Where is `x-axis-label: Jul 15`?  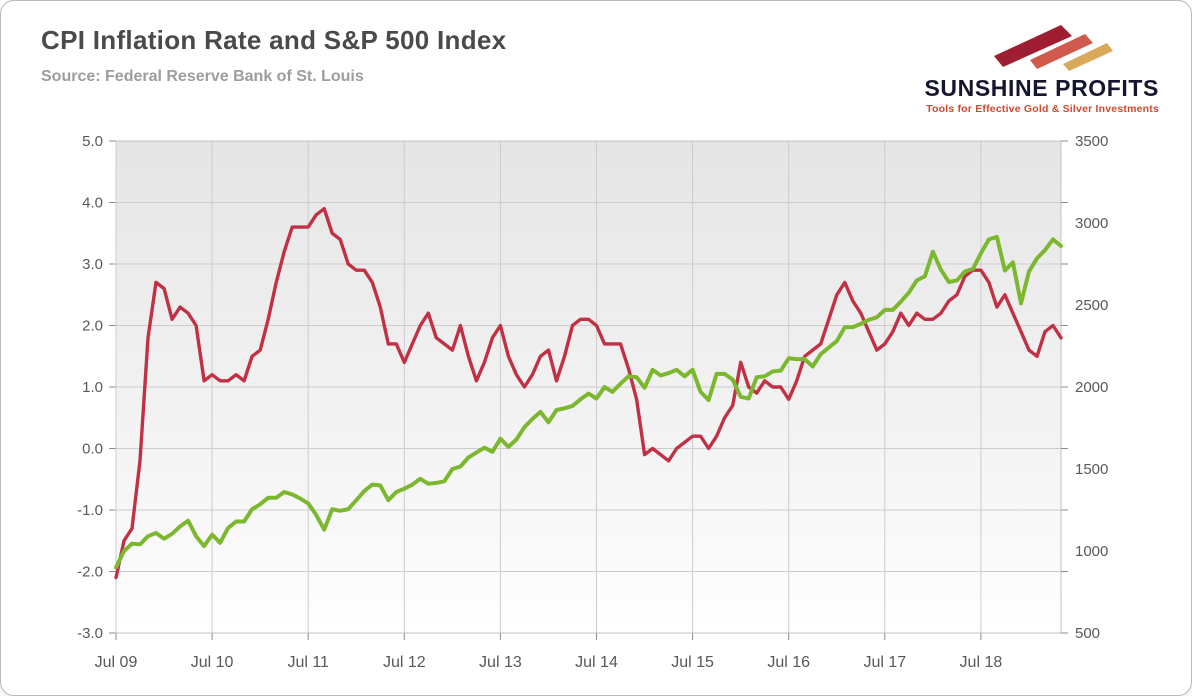 x-axis-label: Jul 15 is located at coordinates (692, 662).